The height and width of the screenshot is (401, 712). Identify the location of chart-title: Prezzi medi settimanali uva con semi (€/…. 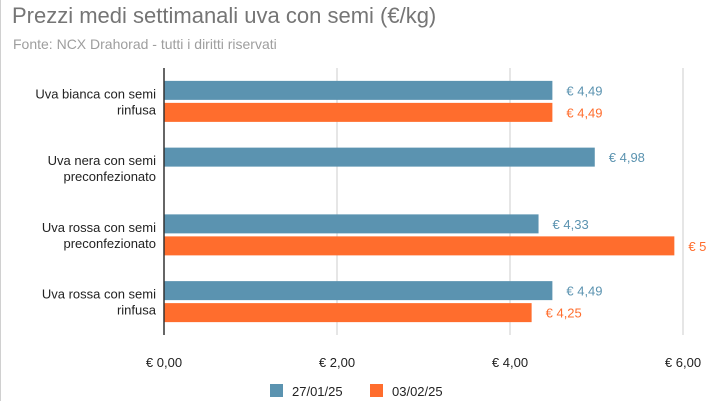
(224, 15).